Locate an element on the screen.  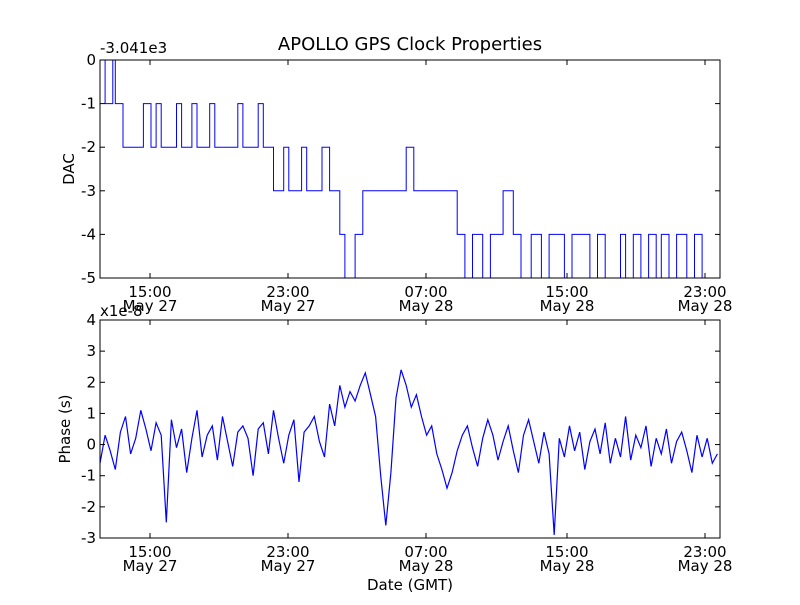
dac-offset-label: -3.041e3 is located at coordinates (133, 48).